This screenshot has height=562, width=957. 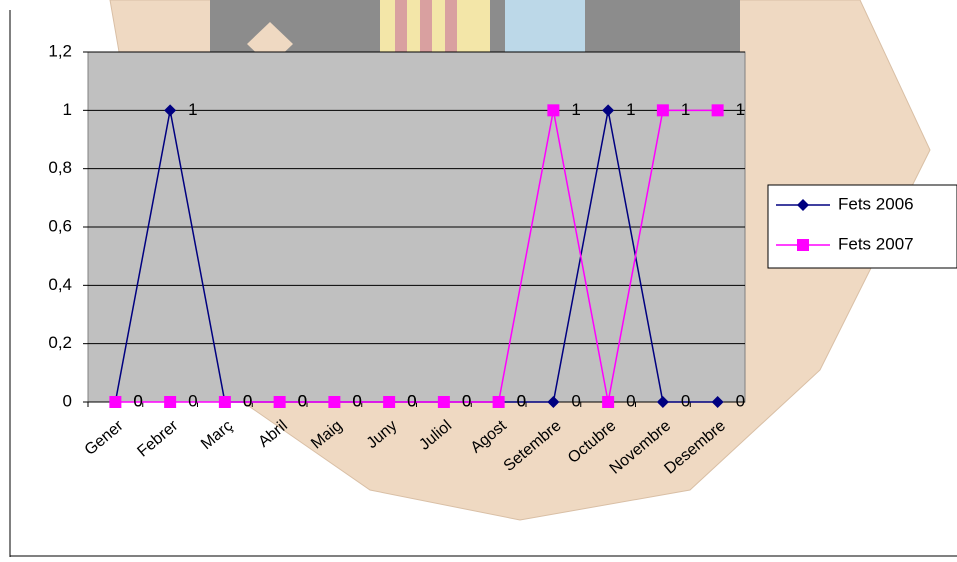 What do you see at coordinates (60, 342) in the screenshot?
I see `y-tick-label: 0,2` at bounding box center [60, 342].